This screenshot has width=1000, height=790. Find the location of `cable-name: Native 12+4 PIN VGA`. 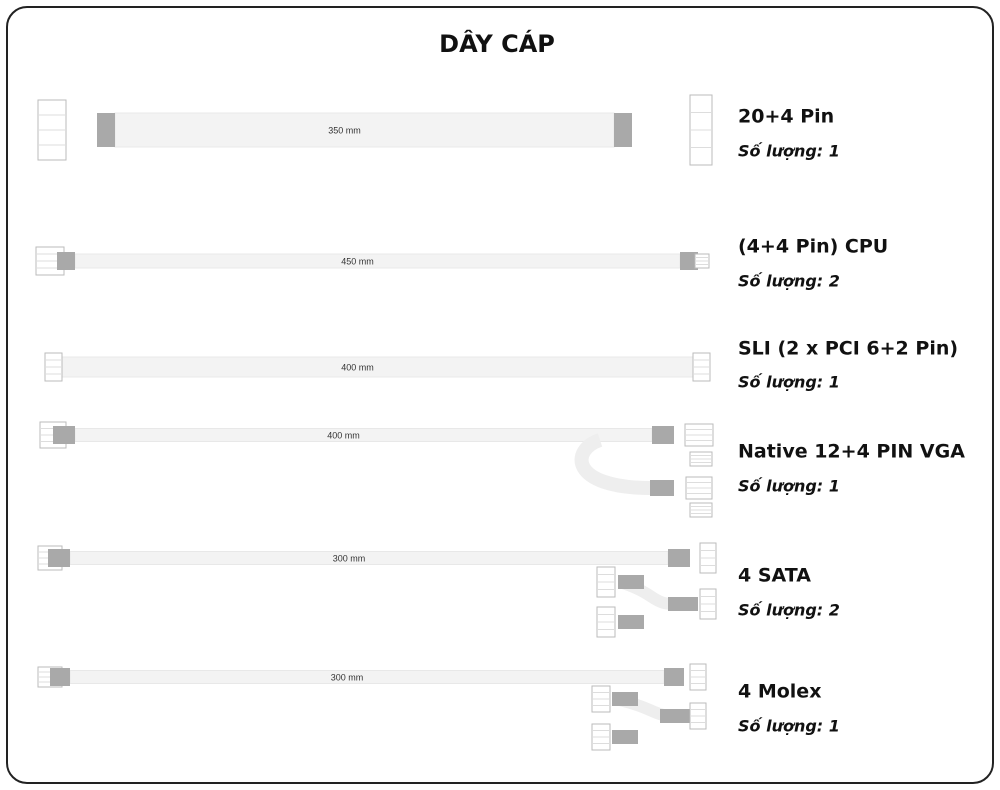

cable-name: Native 12+4 PIN VGA is located at coordinates (851, 452).